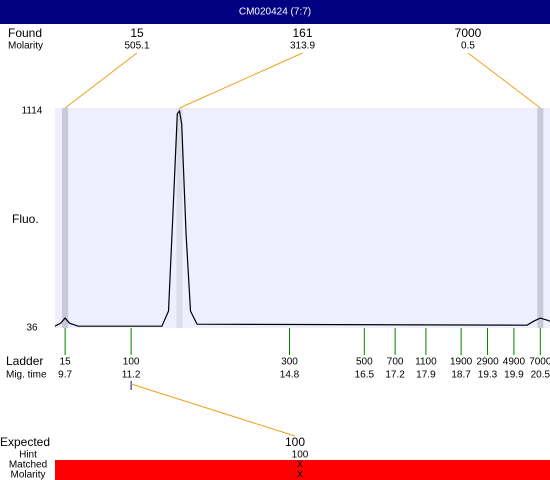  What do you see at coordinates (25, 46) in the screenshot?
I see `molarity-label: Molarity` at bounding box center [25, 46].